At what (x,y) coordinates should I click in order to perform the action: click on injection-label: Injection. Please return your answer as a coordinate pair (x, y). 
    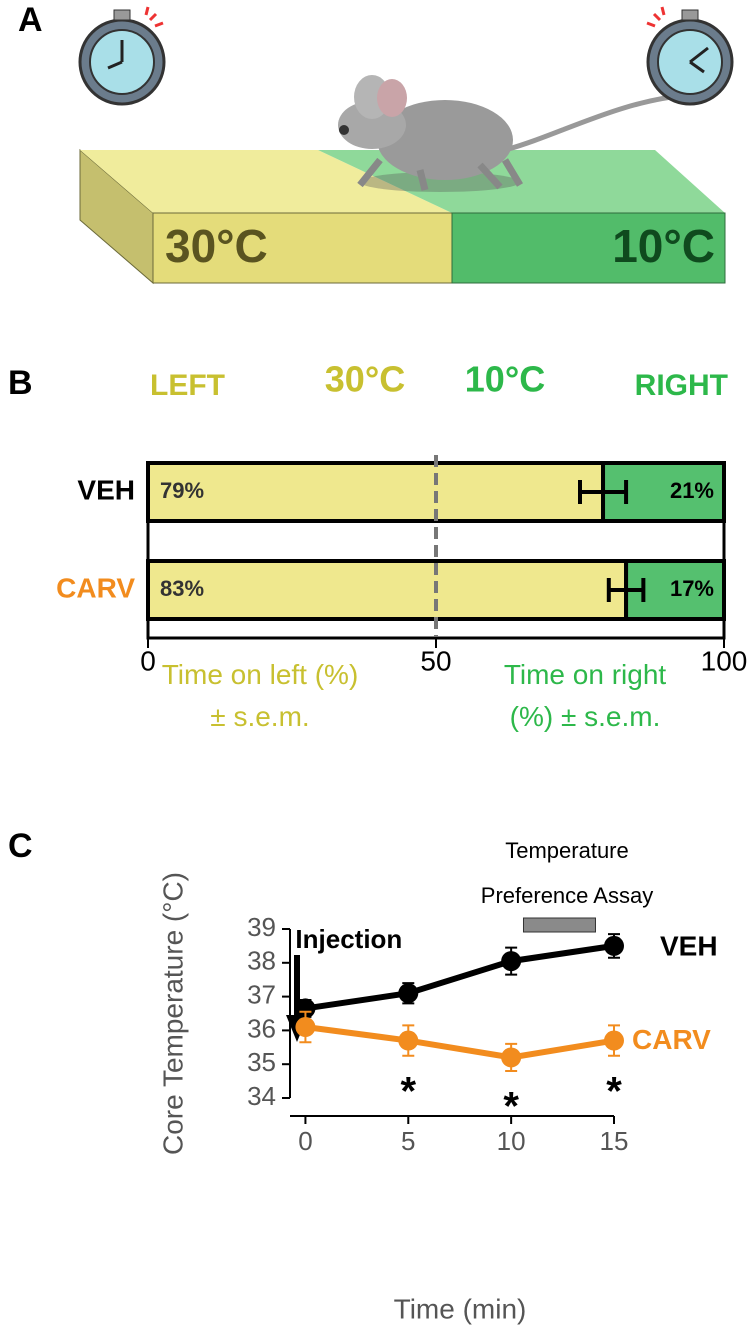
    Looking at the image, I should click on (348, 939).